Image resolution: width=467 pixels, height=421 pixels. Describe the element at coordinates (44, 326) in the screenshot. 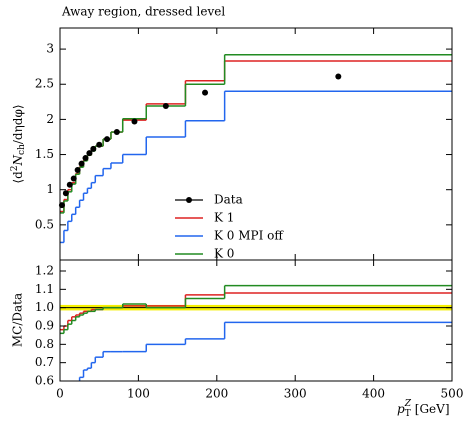

I see `y-tick-label: 0.9` at that location.